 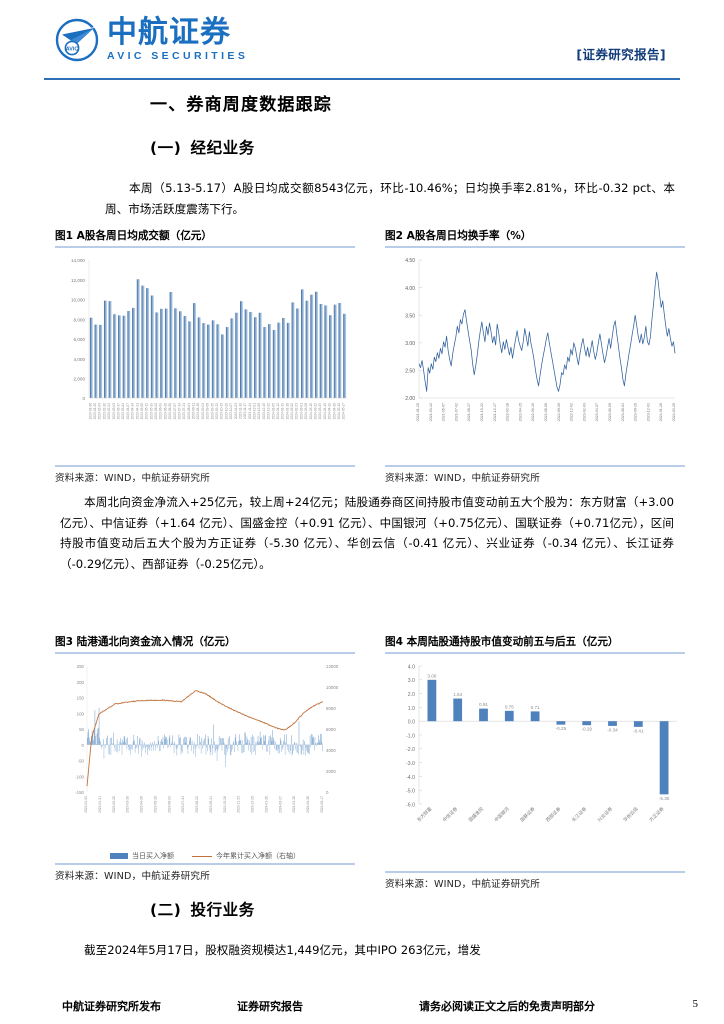 What do you see at coordinates (79, 776) in the screenshot?
I see `svg-text: -100` at bounding box center [79, 776].